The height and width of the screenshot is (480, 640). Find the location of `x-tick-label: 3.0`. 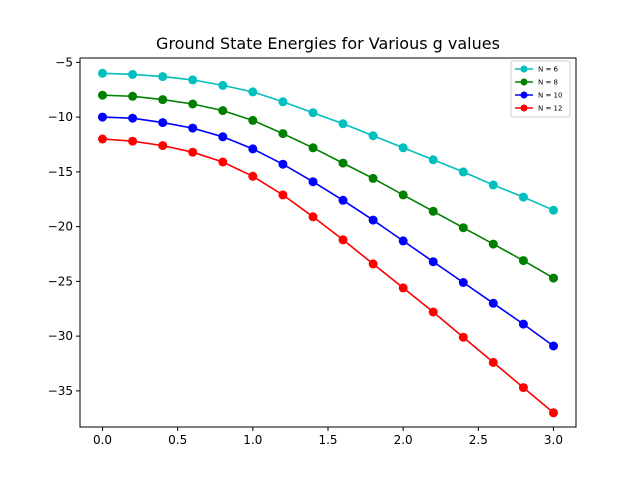

x-tick-label: 3.0 is located at coordinates (553, 440).